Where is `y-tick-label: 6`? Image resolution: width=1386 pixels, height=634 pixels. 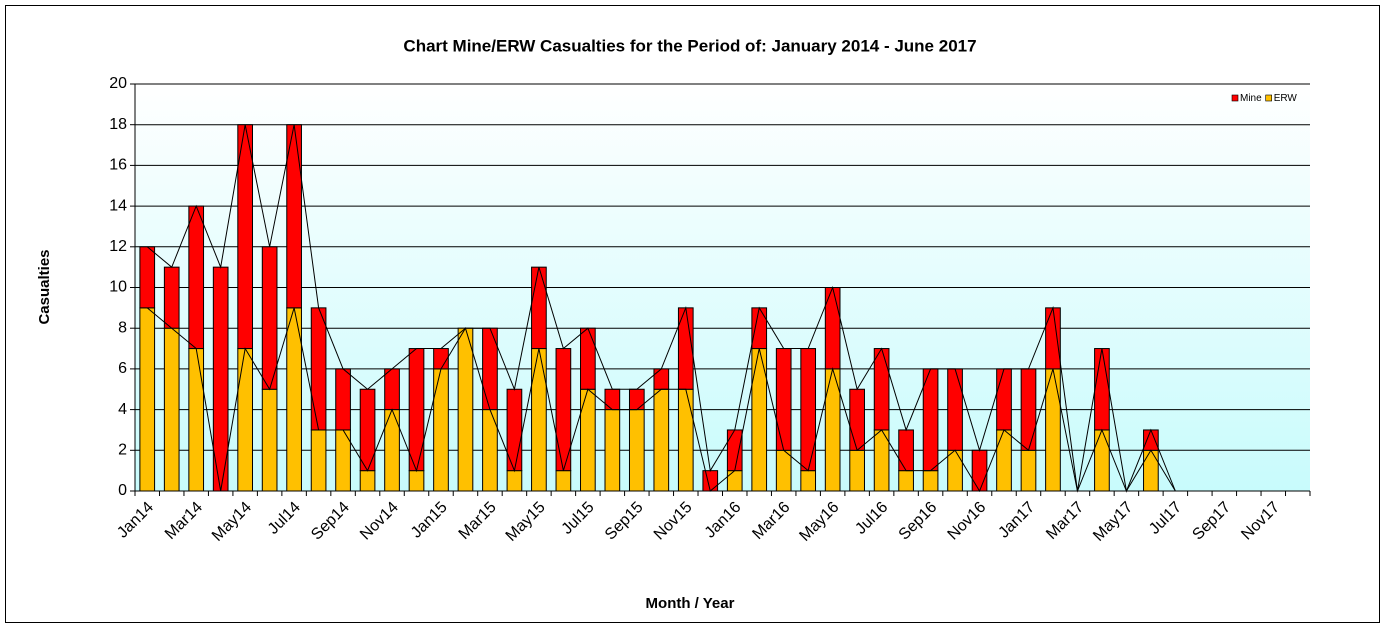 y-tick-label: 6 is located at coordinates (122, 368).